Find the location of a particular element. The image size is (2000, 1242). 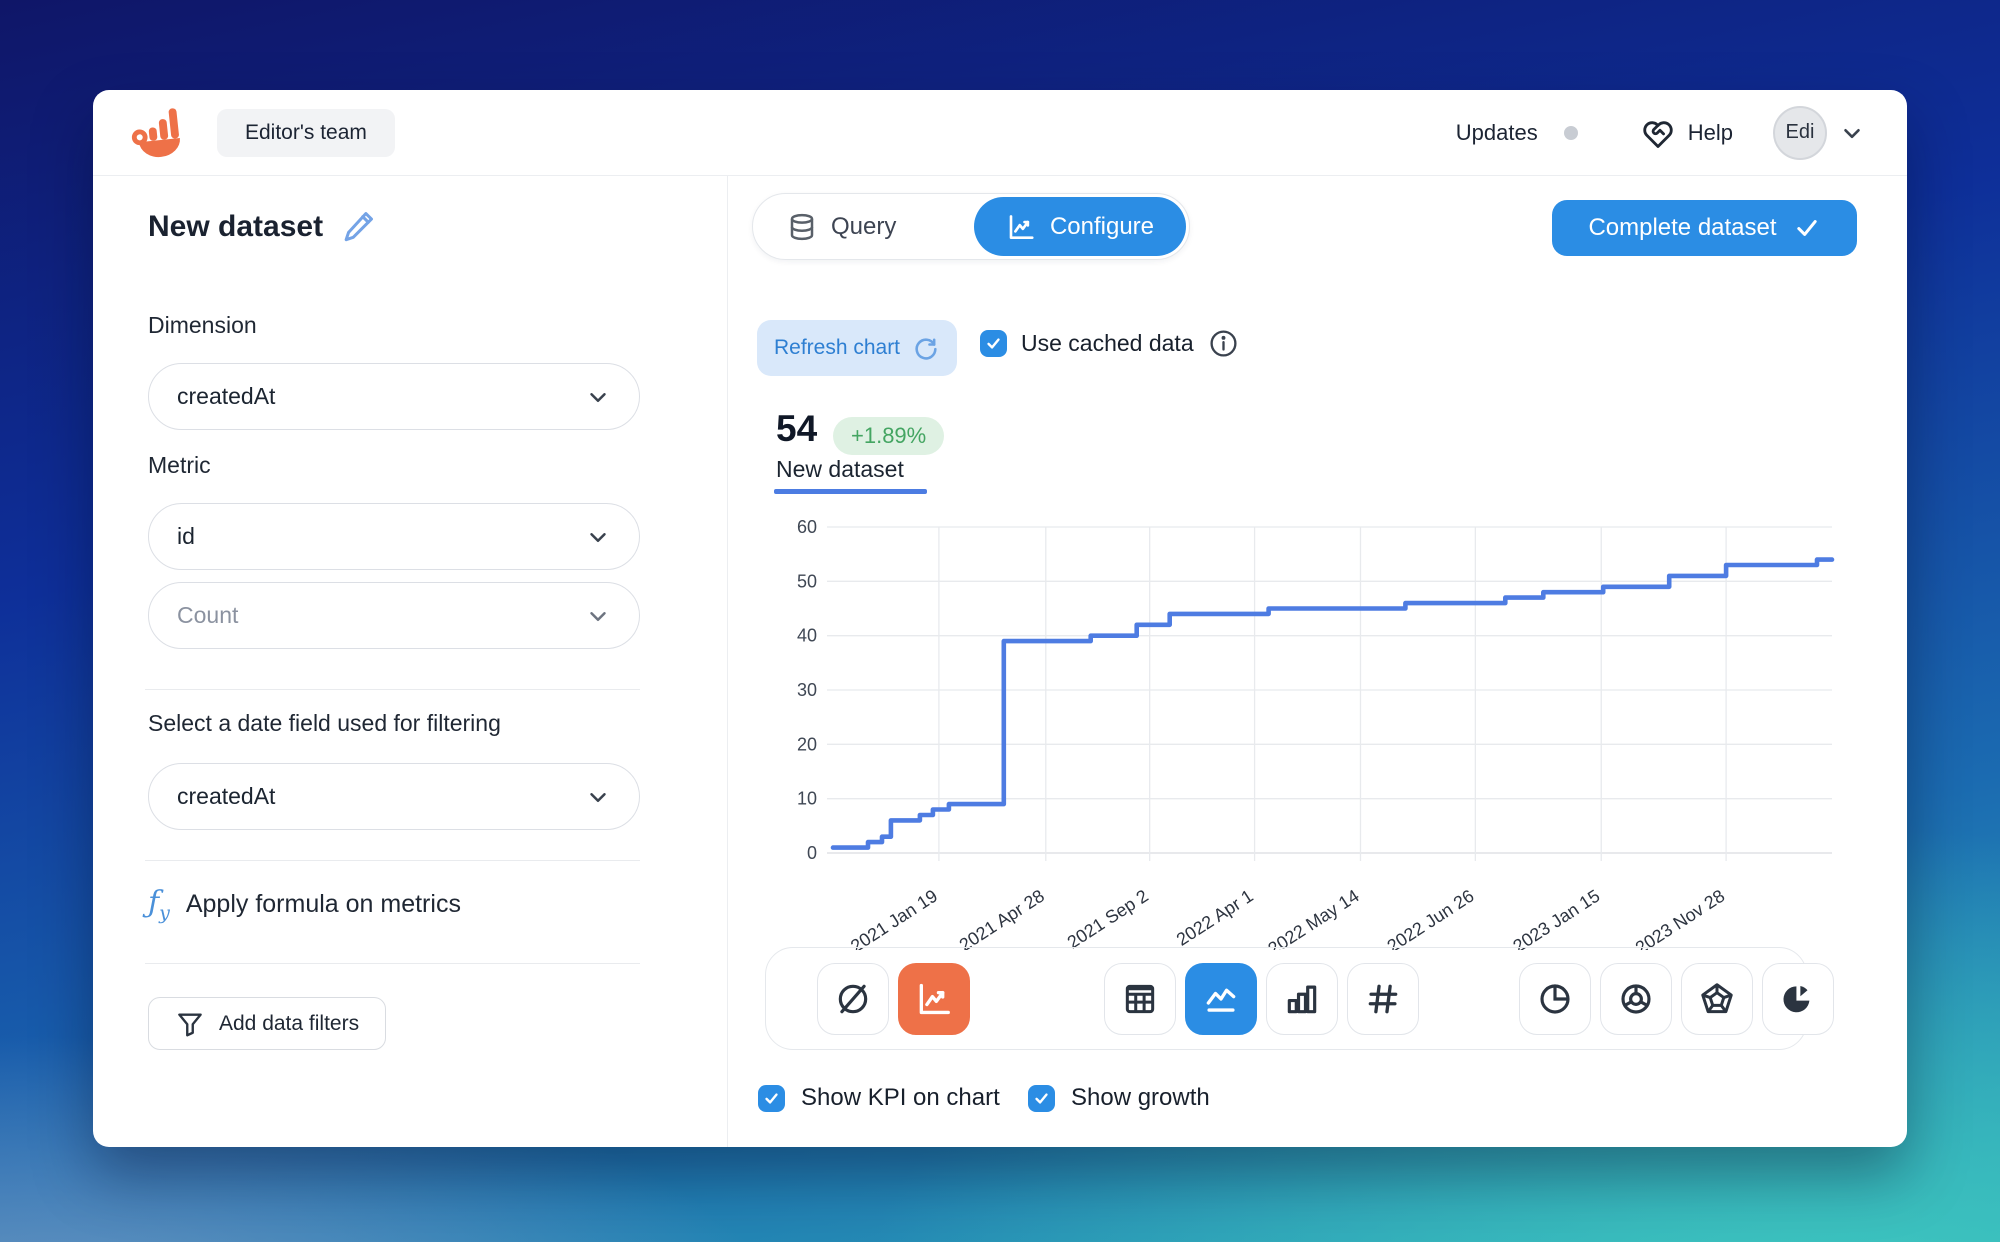

donut-chart-button is located at coordinates (1636, 998).